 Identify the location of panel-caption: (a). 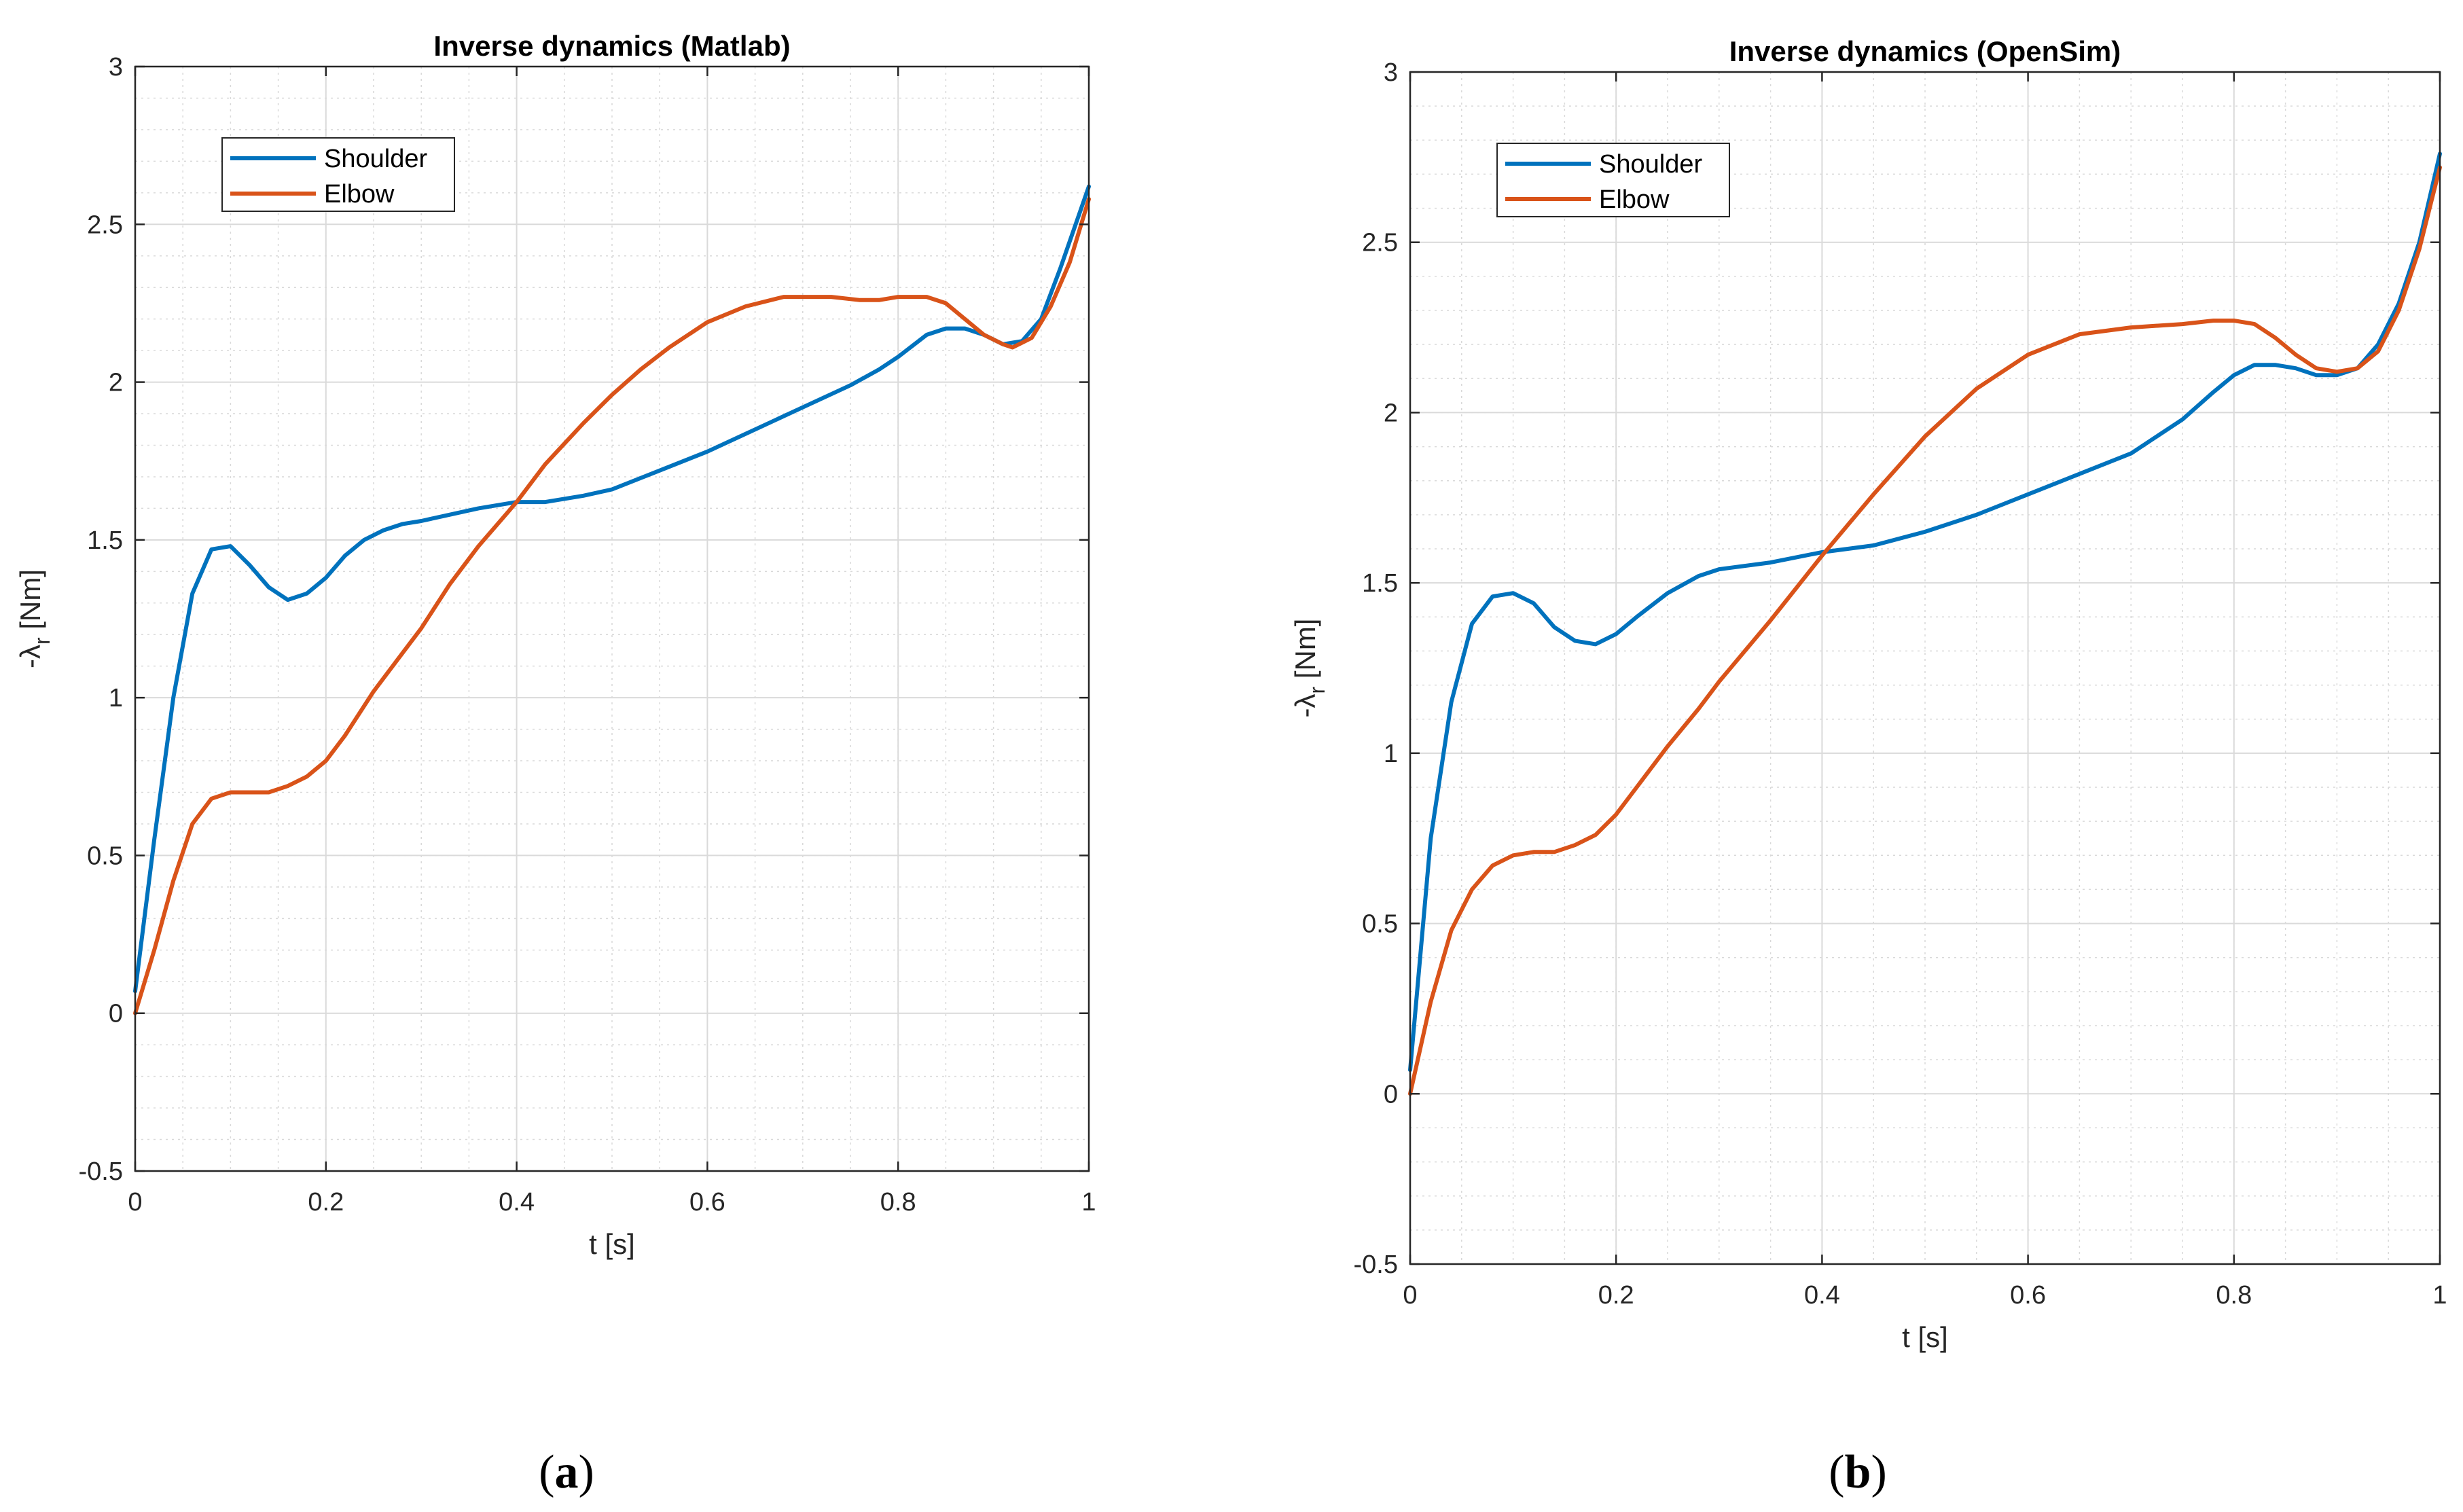
(566, 1472).